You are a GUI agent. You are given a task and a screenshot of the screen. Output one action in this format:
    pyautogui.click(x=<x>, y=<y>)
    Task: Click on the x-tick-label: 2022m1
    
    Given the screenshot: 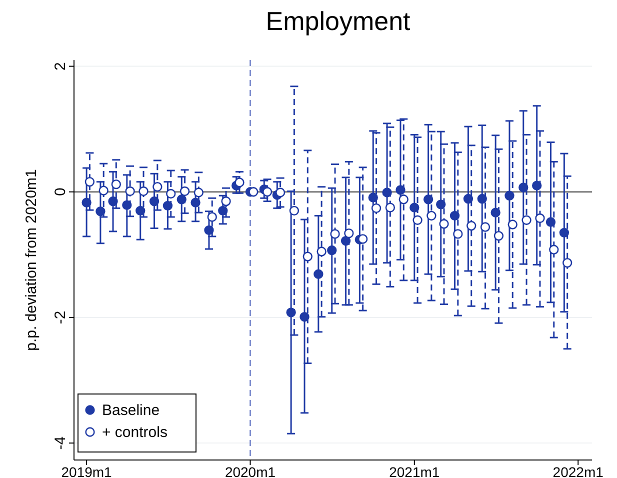 What is the action you would take?
    pyautogui.click(x=578, y=471)
    